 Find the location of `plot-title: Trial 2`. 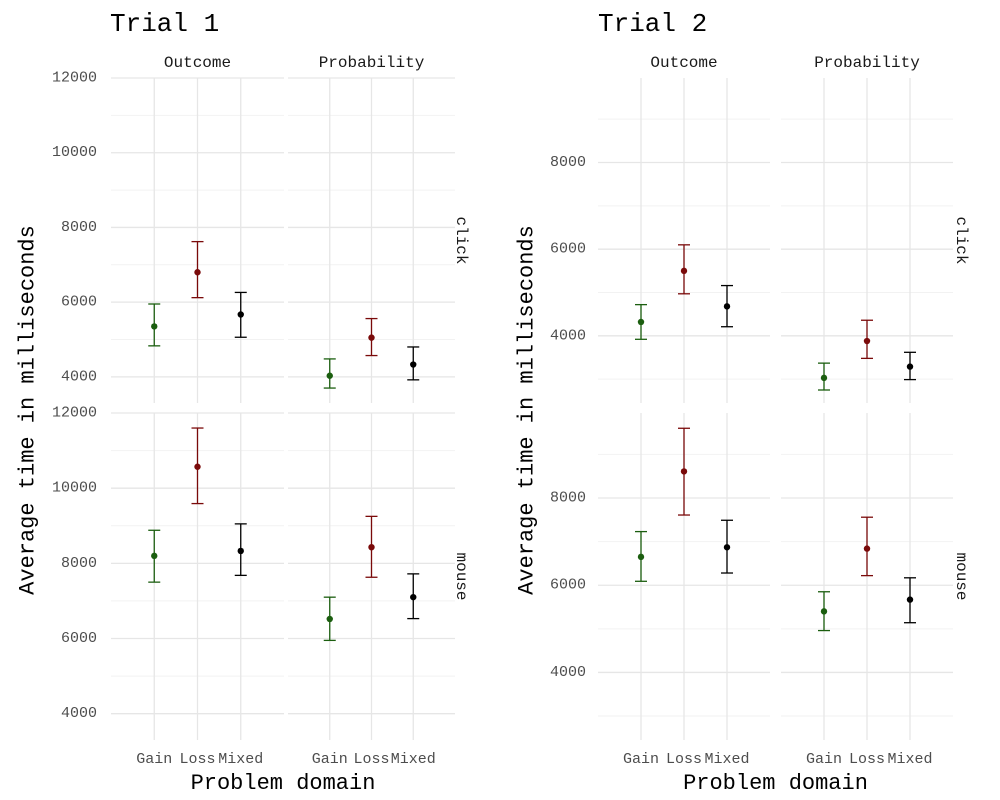

plot-title: Trial 2 is located at coordinates (652, 24).